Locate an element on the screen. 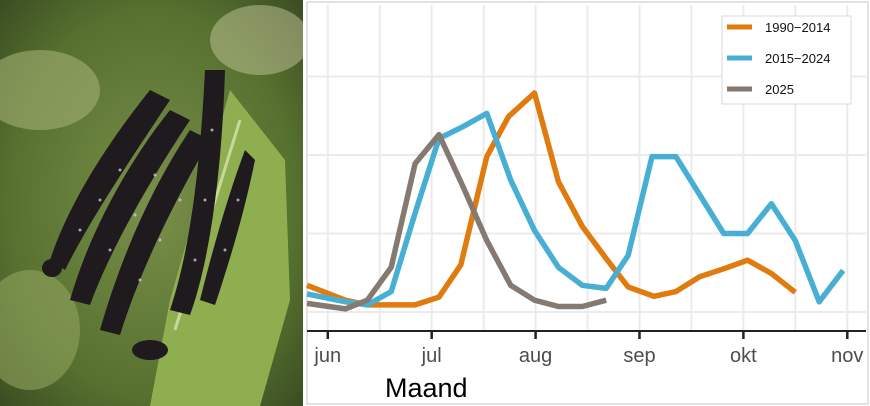  x-tick-label: okt is located at coordinates (743, 356).